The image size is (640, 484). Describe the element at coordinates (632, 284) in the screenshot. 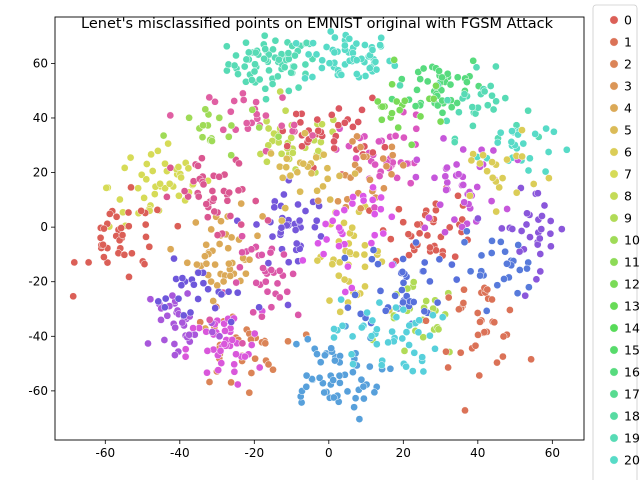

I see `legend-label: 12` at that location.